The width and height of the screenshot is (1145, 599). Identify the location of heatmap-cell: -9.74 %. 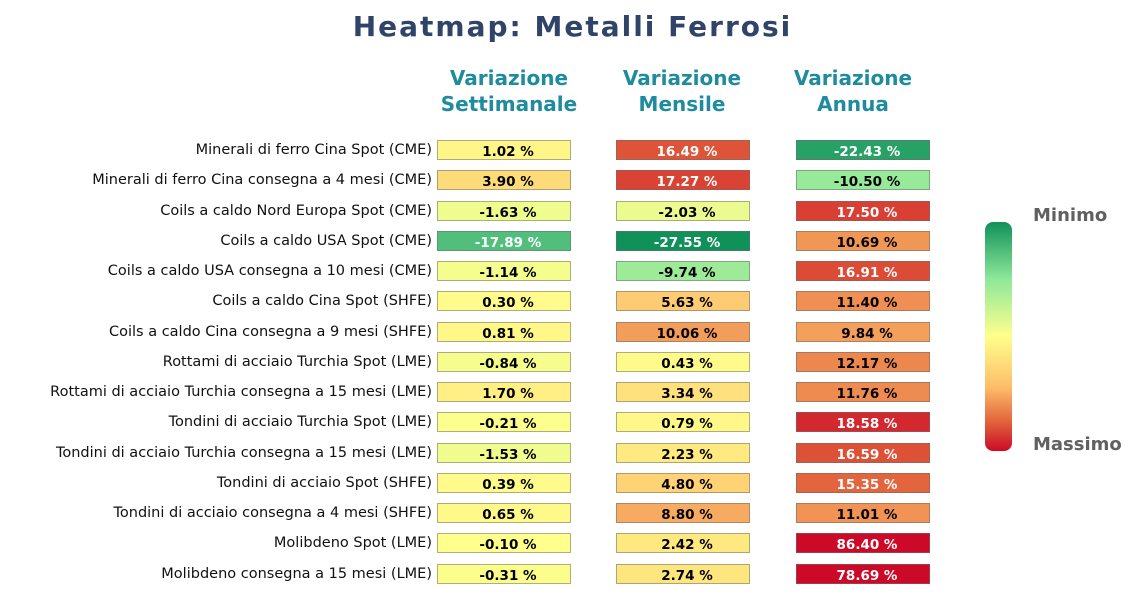
(683, 271).